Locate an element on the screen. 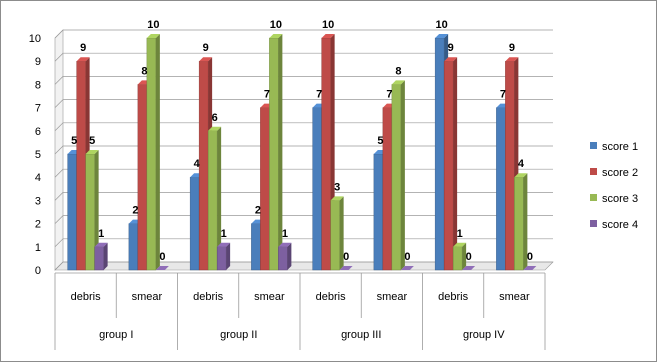  legend-item: score 4 is located at coordinates (614, 225).